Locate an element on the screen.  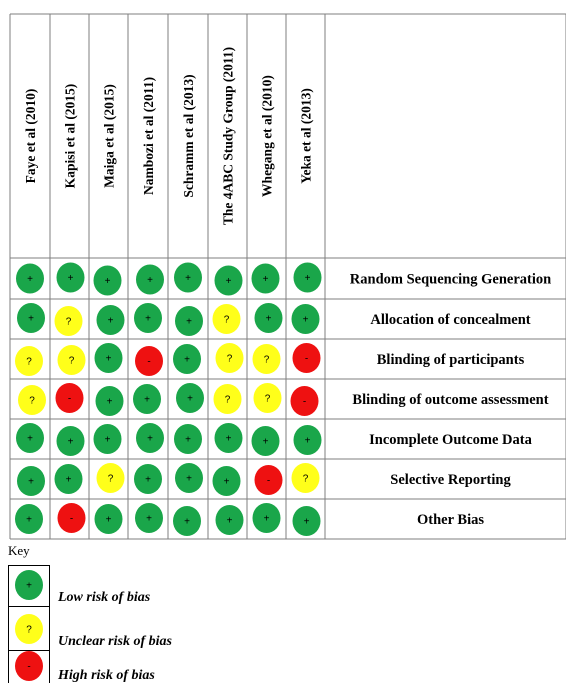
study-label: Whegang et al (2010) is located at coordinates (267, 136).